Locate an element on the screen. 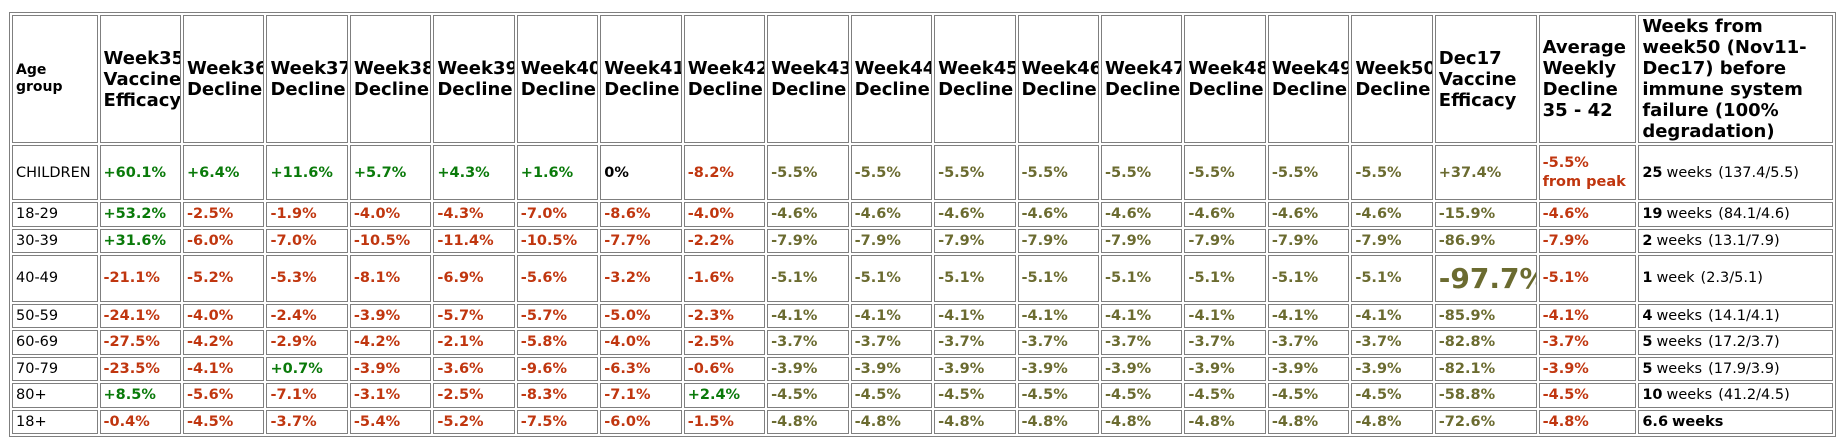 The image size is (1845, 447). weeks-calculation: (137.4/5.5) is located at coordinates (1758, 172).